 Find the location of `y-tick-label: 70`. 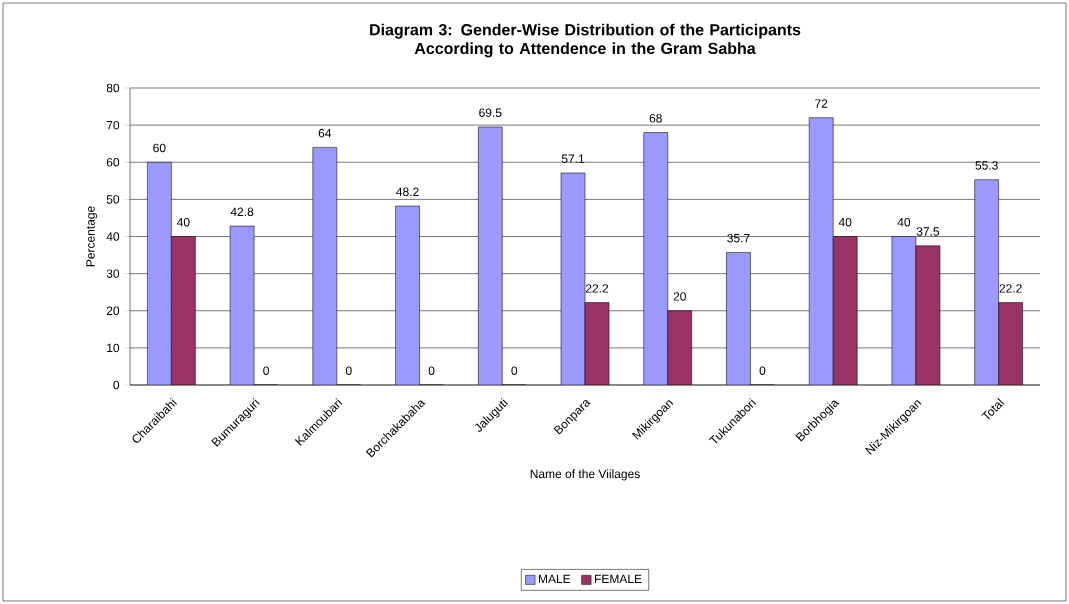

y-tick-label: 70 is located at coordinates (113, 125).